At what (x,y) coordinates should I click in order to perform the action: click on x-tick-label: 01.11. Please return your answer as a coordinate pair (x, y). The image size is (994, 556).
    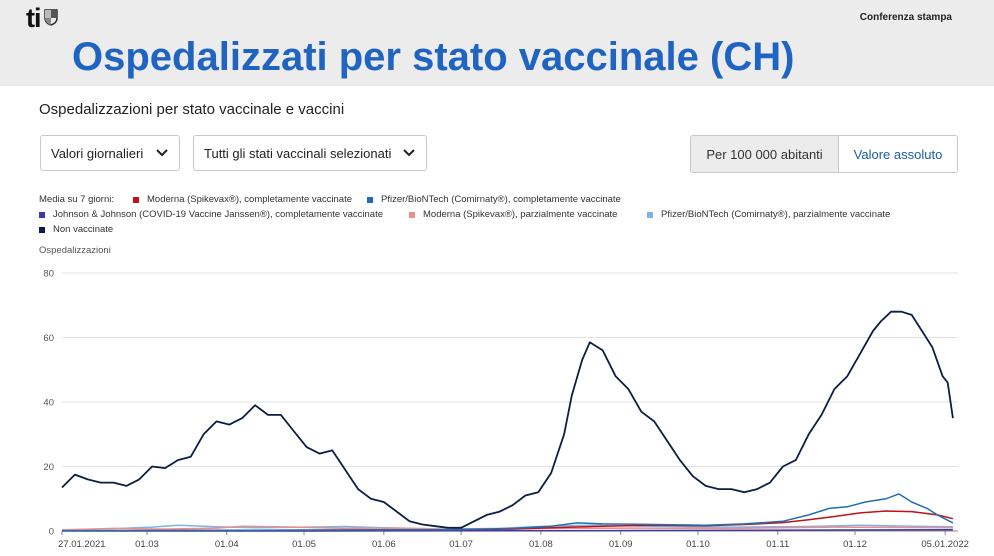
    Looking at the image, I should click on (777, 544).